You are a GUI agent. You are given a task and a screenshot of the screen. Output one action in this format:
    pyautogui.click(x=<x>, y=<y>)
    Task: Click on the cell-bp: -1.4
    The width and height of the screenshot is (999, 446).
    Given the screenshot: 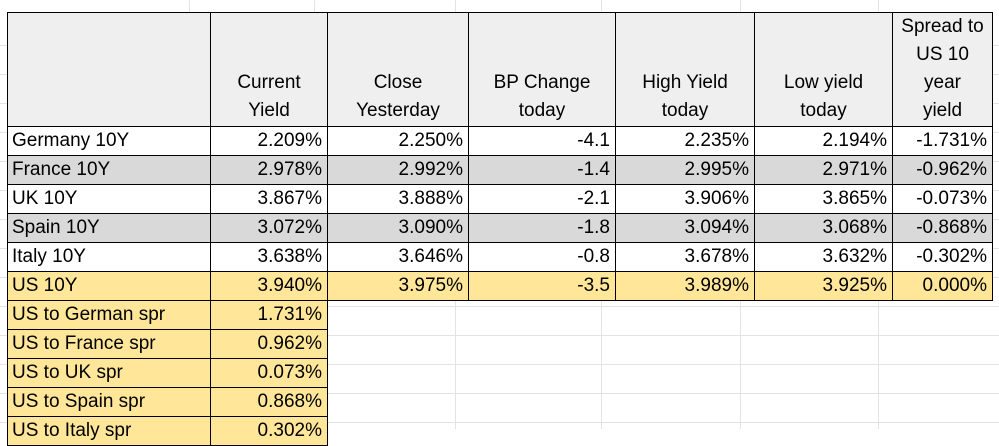 What is the action you would take?
    pyautogui.click(x=542, y=170)
    